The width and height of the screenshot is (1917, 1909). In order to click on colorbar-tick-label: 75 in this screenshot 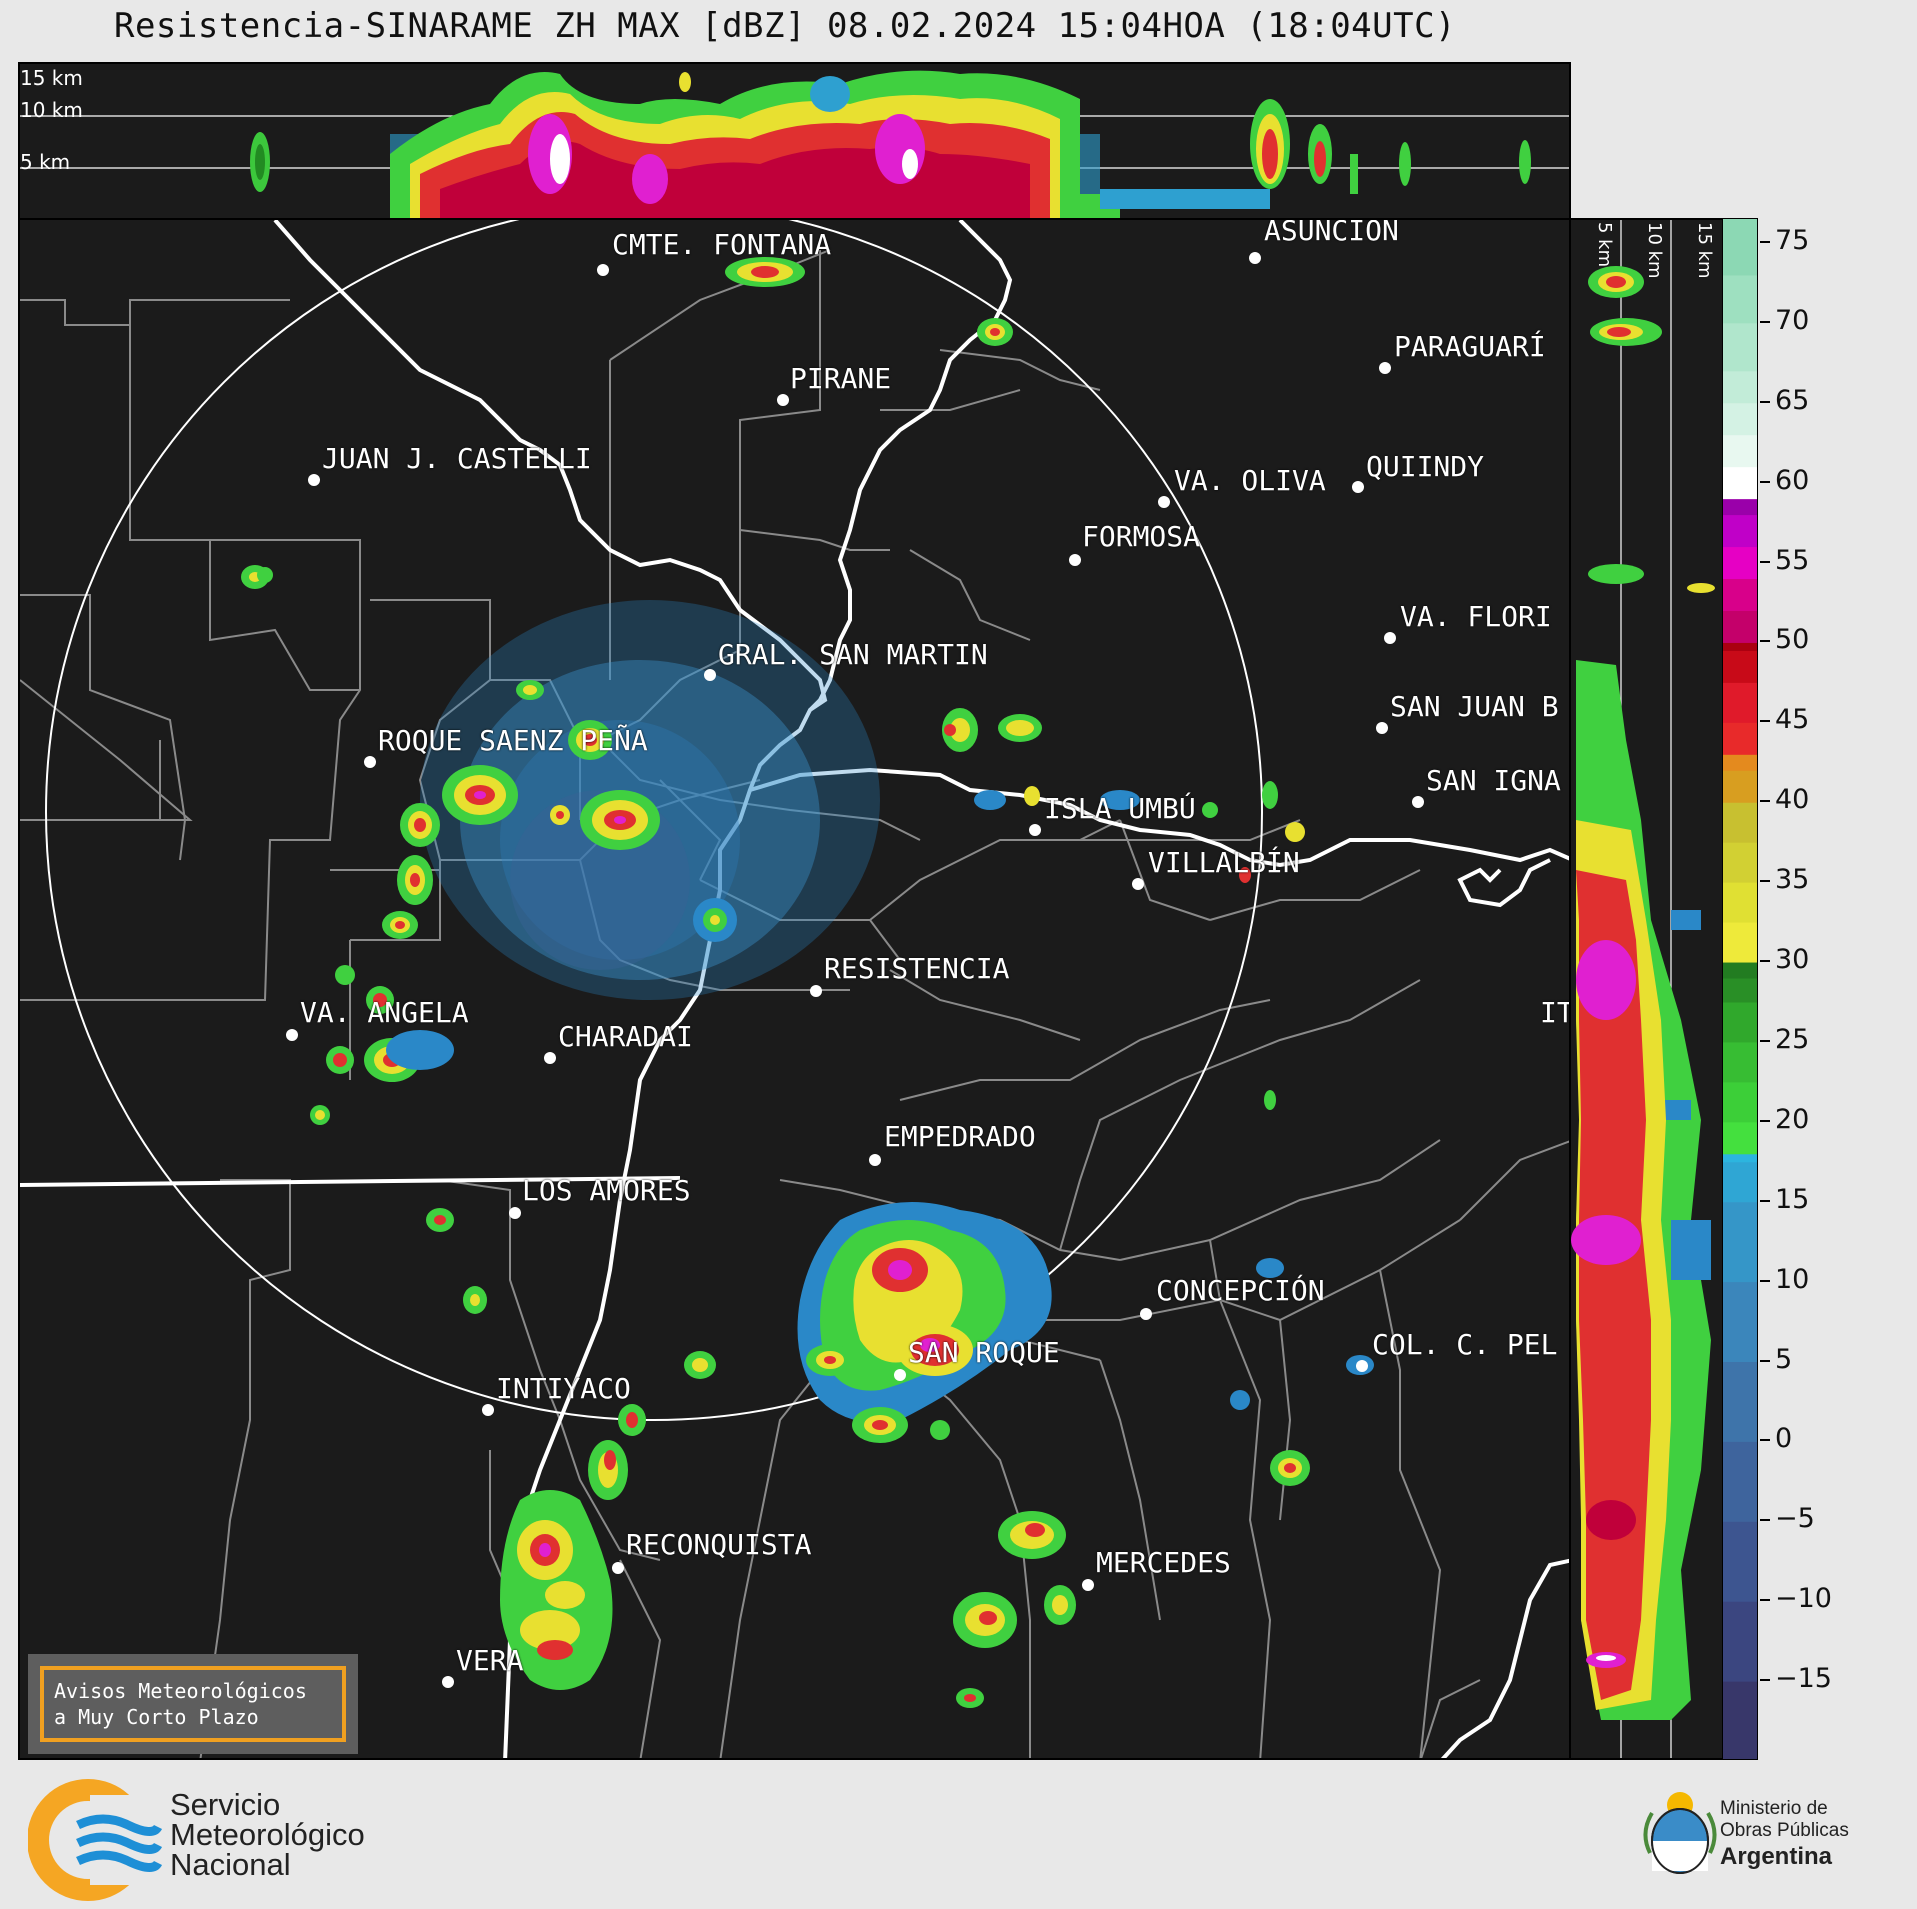, I will do `click(1792, 240)`.